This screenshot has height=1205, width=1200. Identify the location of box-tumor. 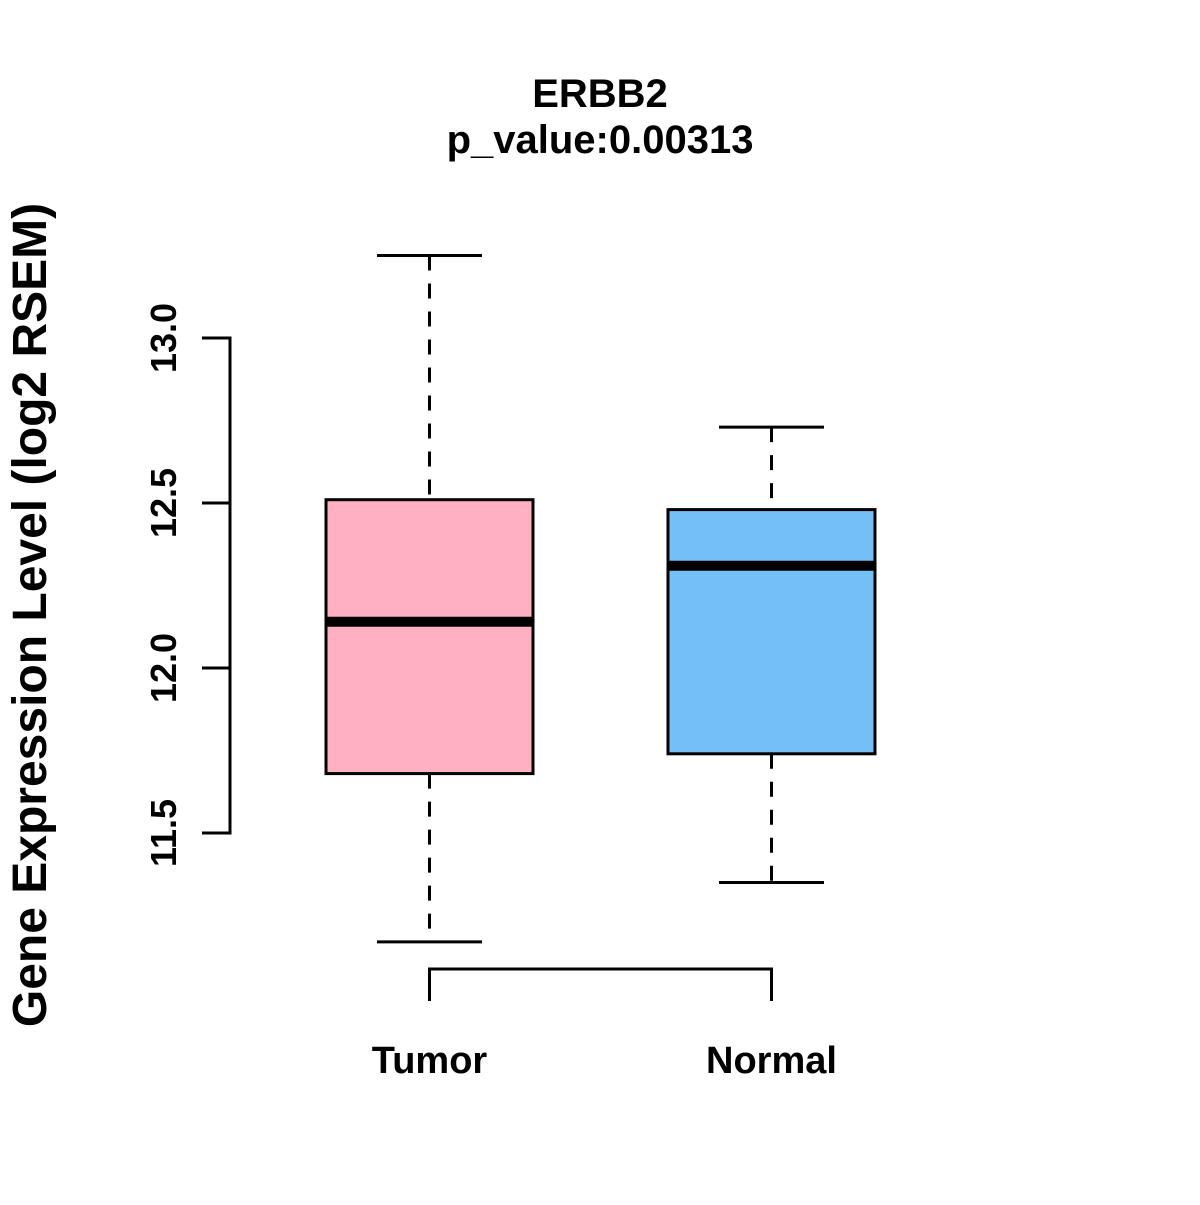
(429, 637).